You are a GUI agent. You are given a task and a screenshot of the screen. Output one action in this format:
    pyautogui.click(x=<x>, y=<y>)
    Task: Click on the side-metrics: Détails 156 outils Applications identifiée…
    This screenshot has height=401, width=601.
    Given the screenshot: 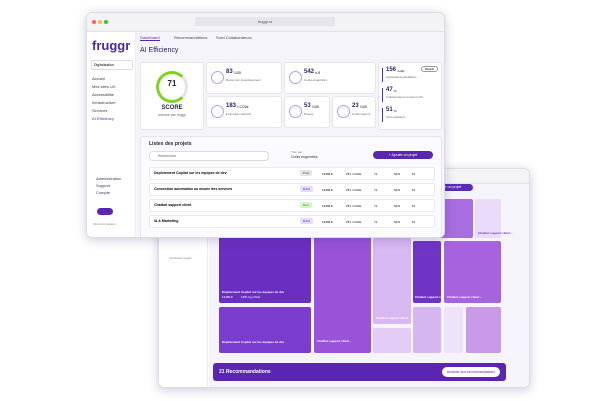 What is the action you would take?
    pyautogui.click(x=410, y=96)
    